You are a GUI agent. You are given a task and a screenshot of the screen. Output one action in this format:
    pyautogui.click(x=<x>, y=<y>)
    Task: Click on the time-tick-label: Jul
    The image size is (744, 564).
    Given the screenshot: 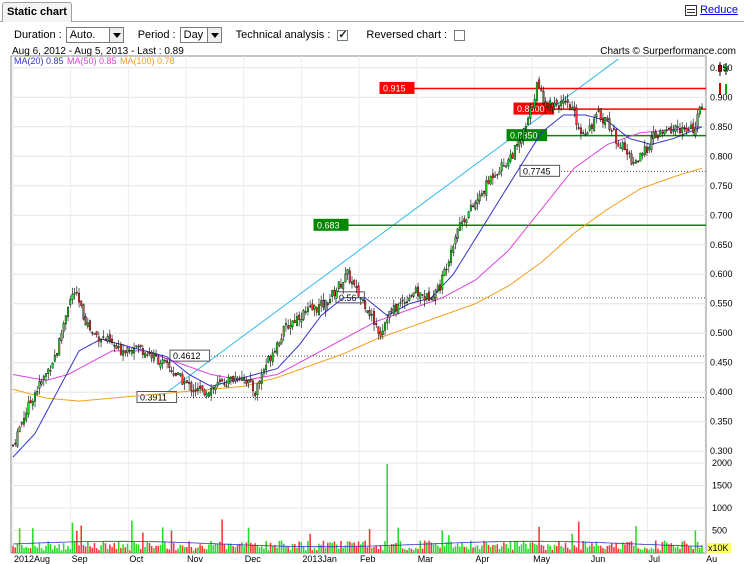 What is the action you would take?
    pyautogui.click(x=654, y=559)
    